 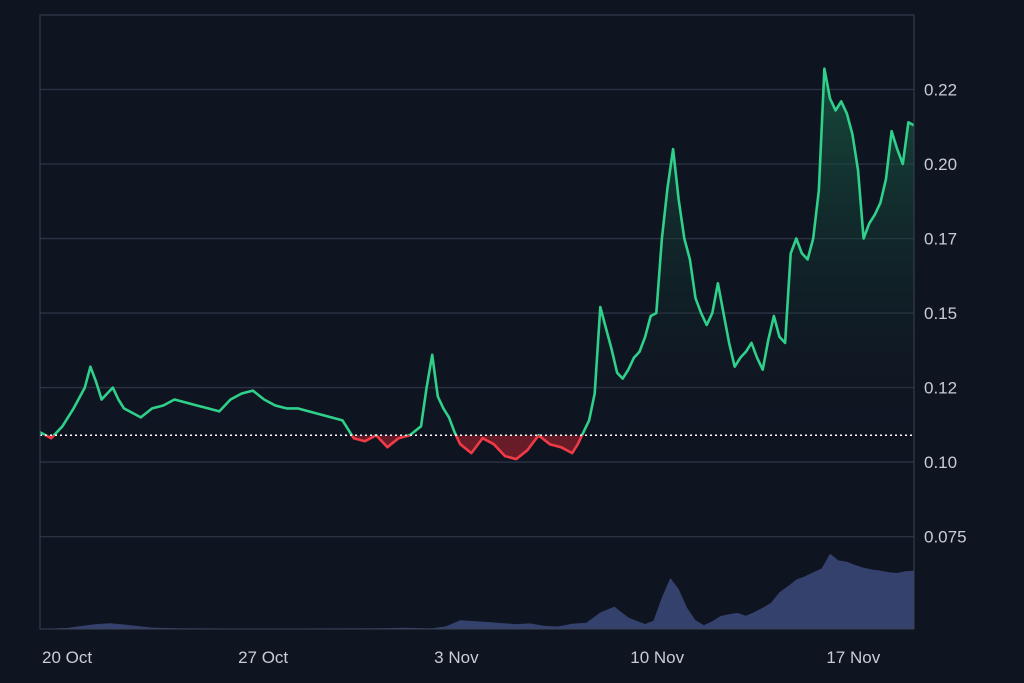 What do you see at coordinates (945, 537) in the screenshot?
I see `y-tick-label: 0.075` at bounding box center [945, 537].